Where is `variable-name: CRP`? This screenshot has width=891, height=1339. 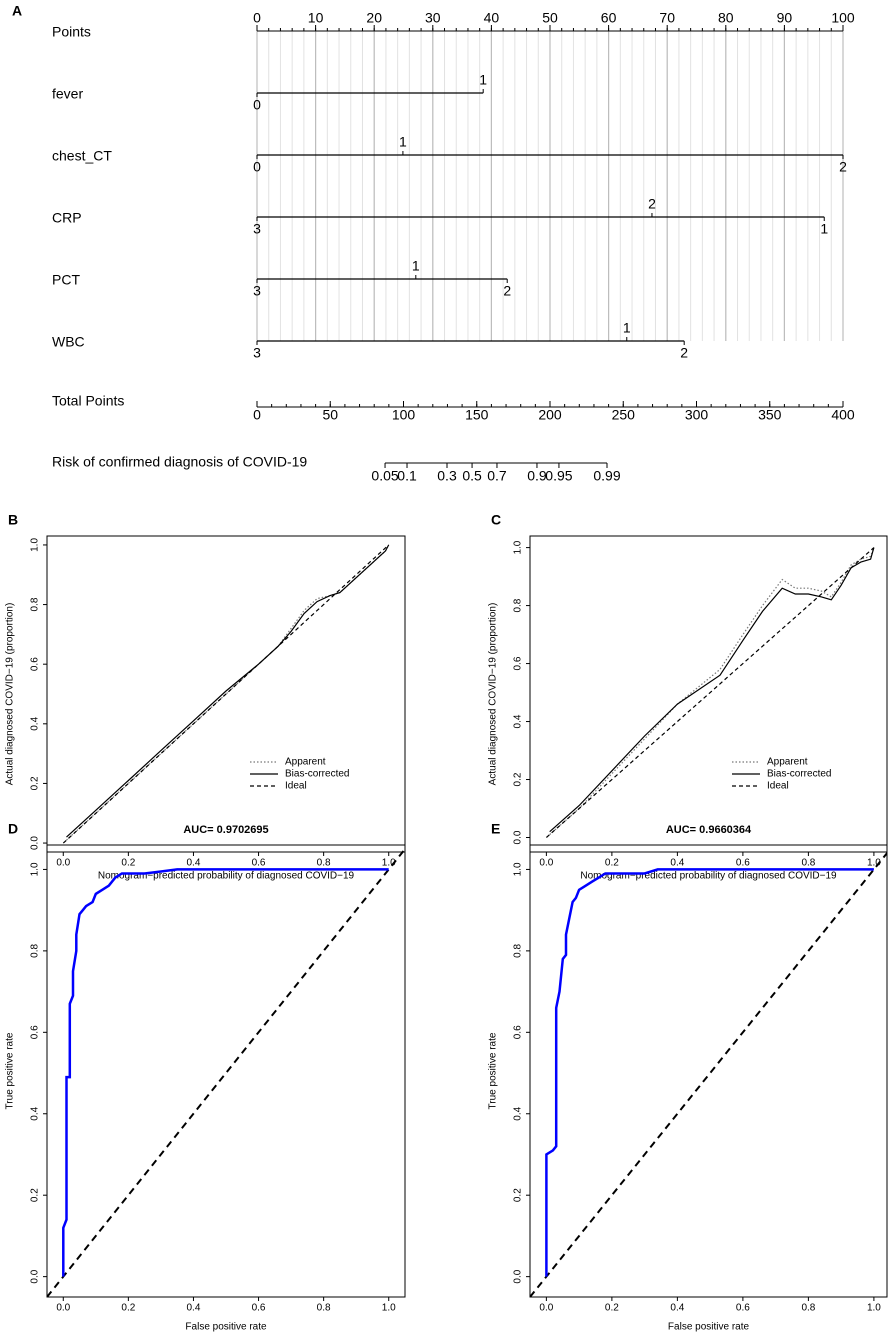 variable-name: CRP is located at coordinates (67, 218).